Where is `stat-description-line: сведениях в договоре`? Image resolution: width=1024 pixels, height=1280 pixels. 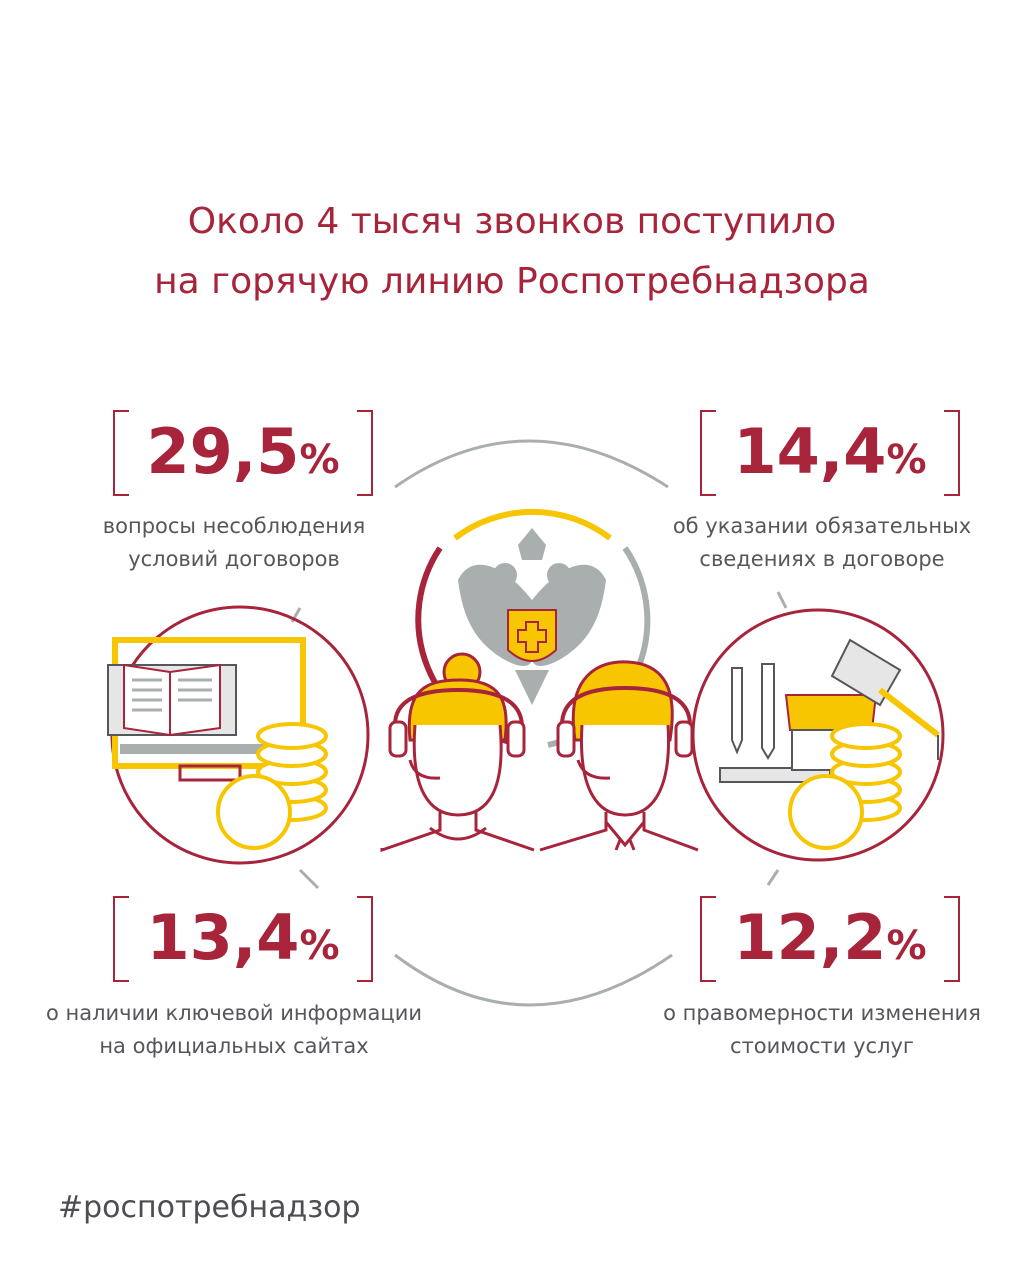 stat-description-line: сведениях в договоре is located at coordinates (822, 559).